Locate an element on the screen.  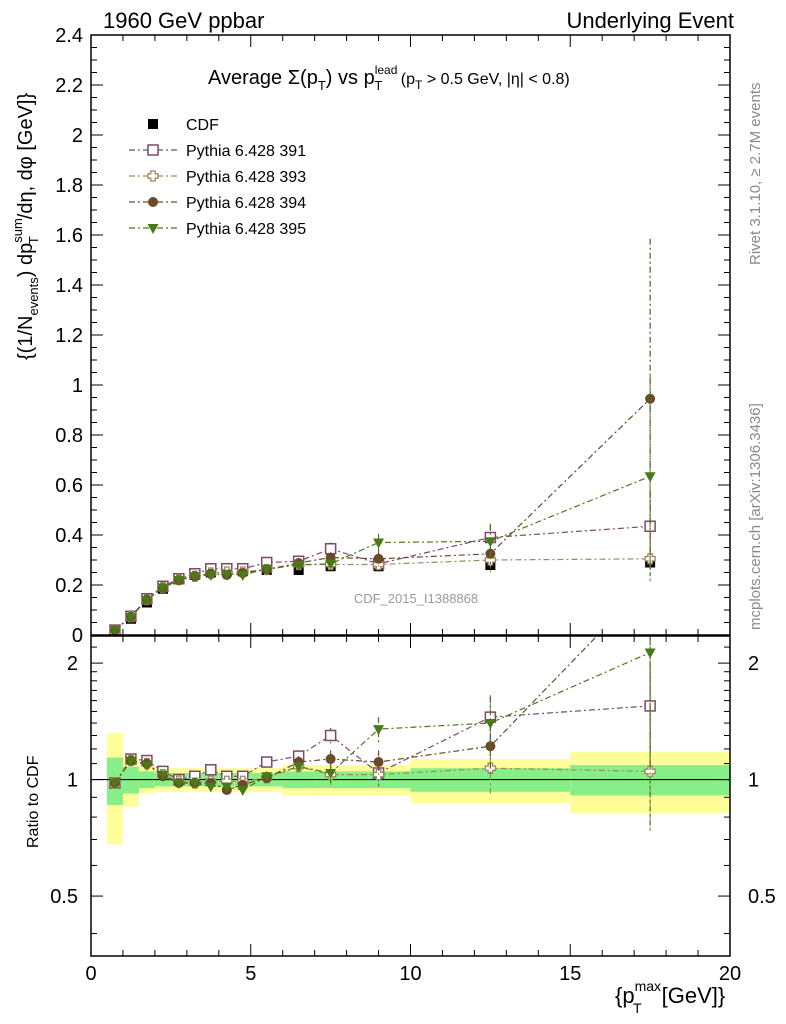
y-tick-label: 1.4 is located at coordinates (69, 286).